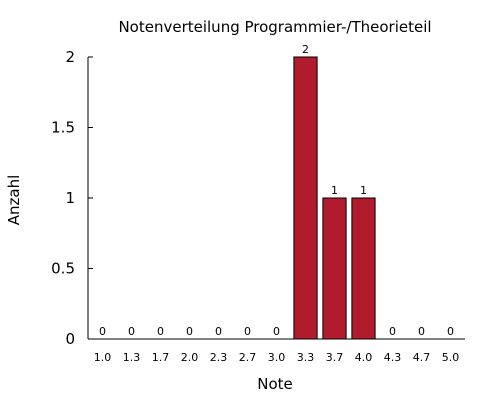 This screenshot has width=499, height=400. I want to click on x-tick-label: 3.3, so click(306, 357).